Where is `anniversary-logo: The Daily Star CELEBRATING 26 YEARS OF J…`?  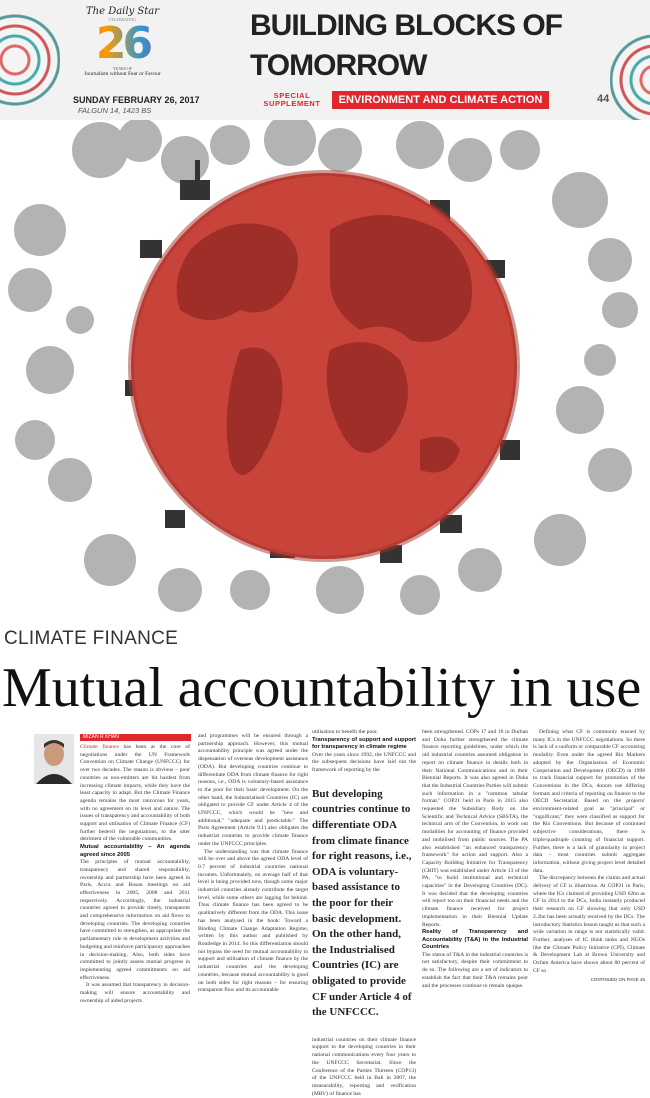 anniversary-logo: The Daily Star CELEBRATING 26 YEARS OF J… is located at coordinates (122, 41).